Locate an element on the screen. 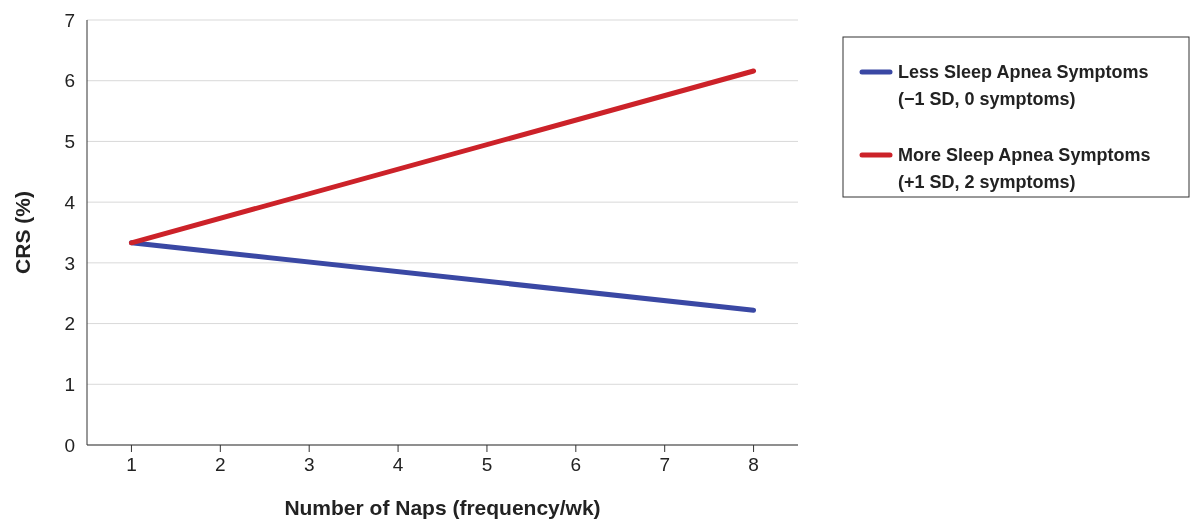 This screenshot has height=521, width=1192. x-tick-label: 3 is located at coordinates (309, 464).